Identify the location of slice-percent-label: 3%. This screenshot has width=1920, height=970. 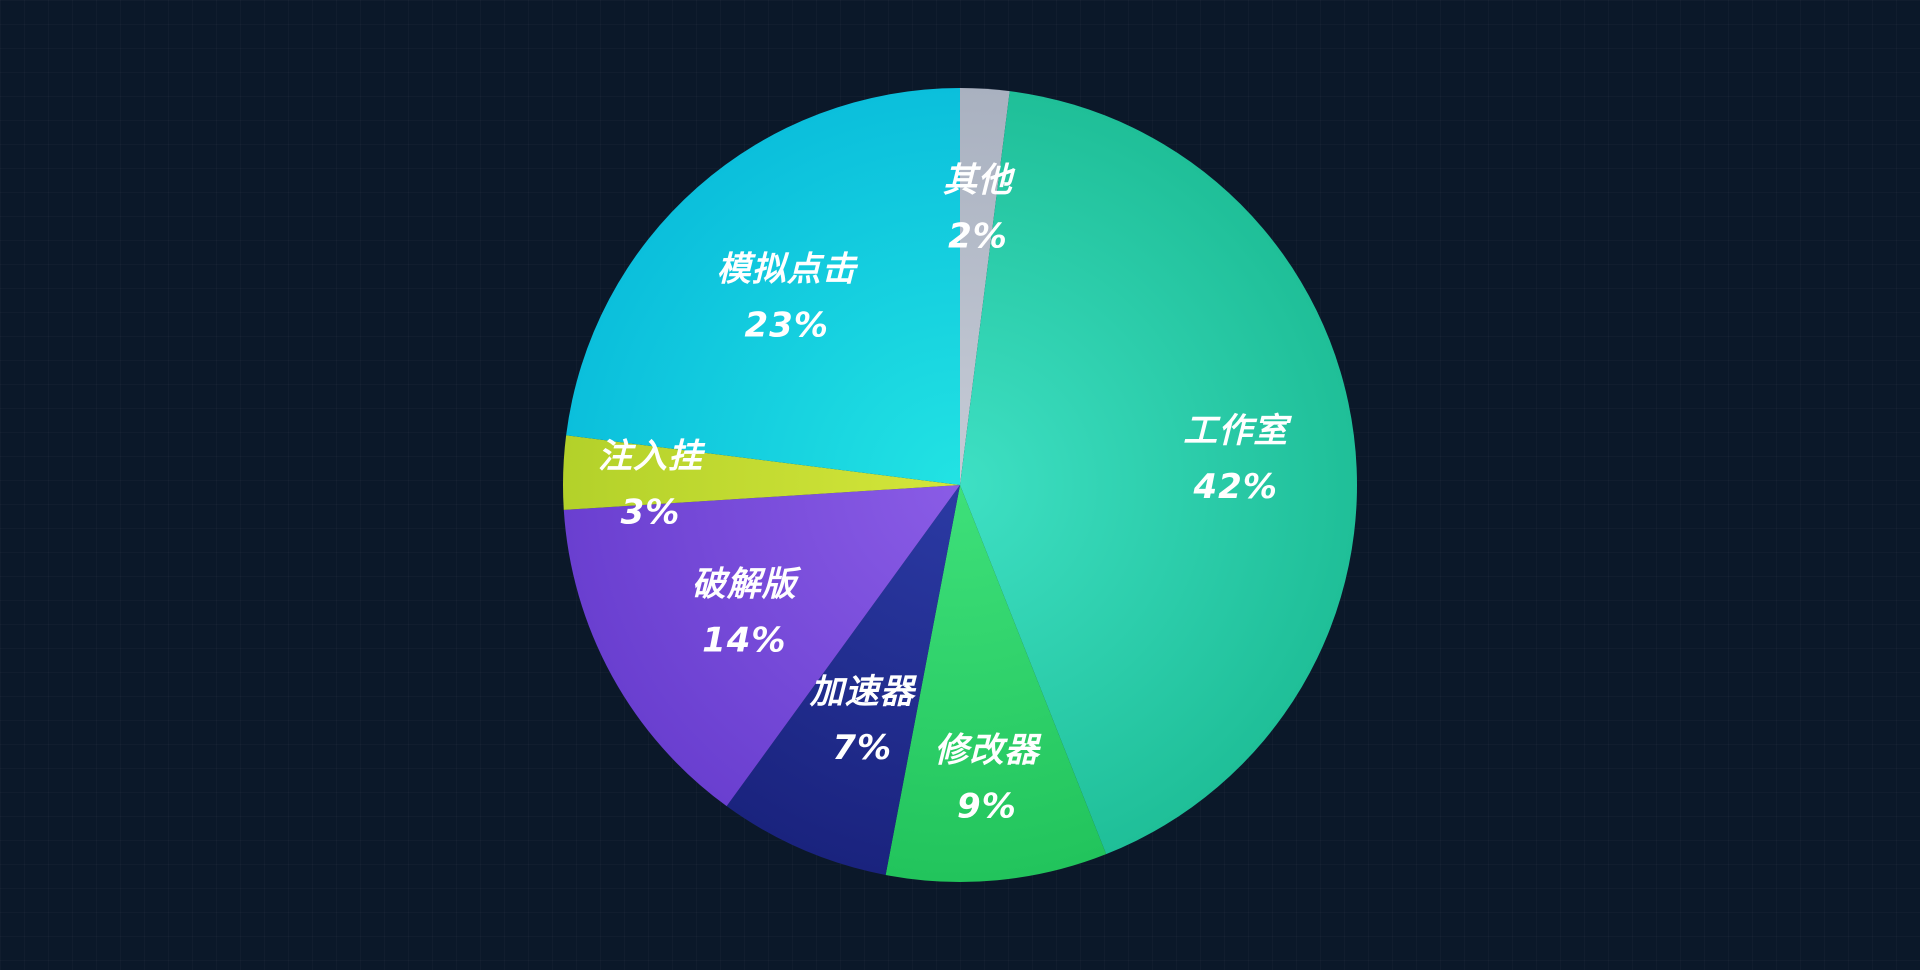
(651, 512).